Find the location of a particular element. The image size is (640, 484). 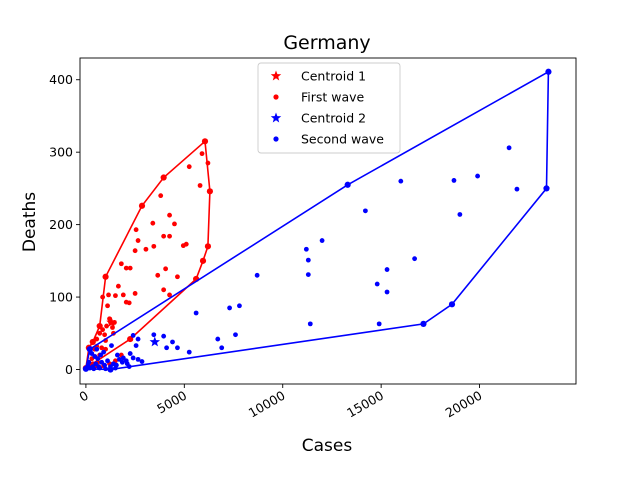

y-tick-label: 400 is located at coordinates (61, 79).